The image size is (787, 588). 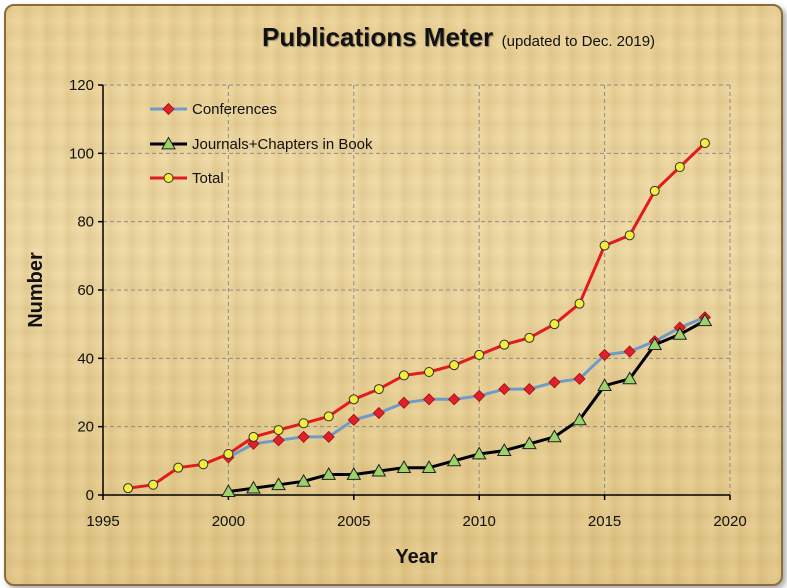 I want to click on chart-title: Publications Meter, so click(x=378, y=37).